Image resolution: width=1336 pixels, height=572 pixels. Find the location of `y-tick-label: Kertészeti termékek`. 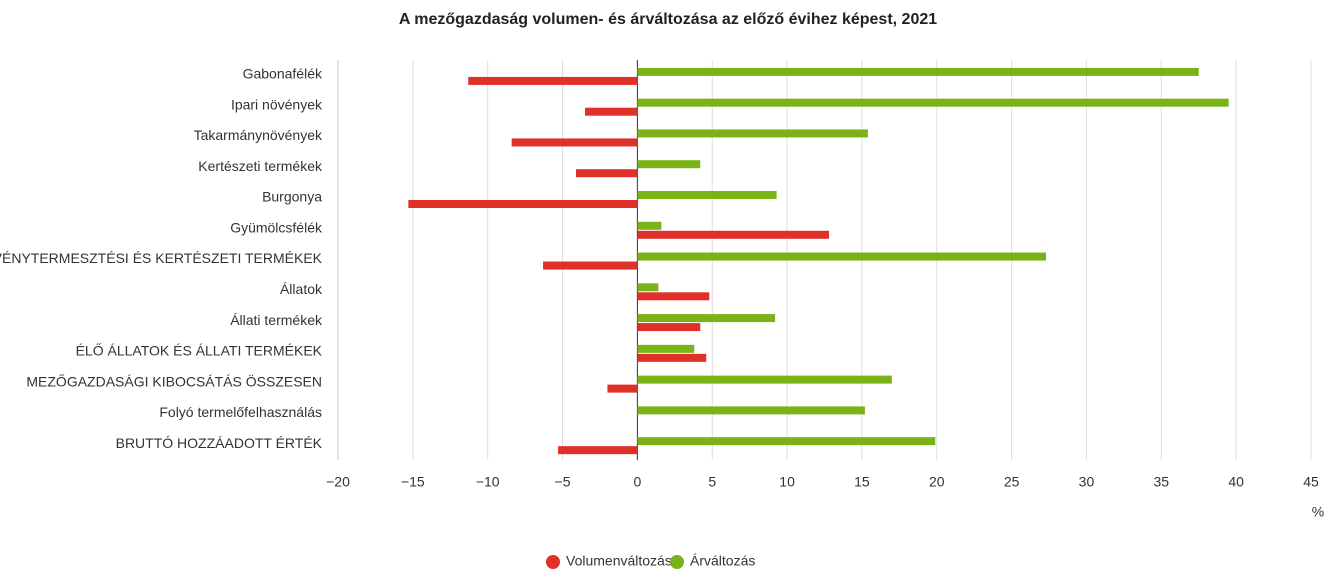

y-tick-label: Kertészeti termékek is located at coordinates (260, 166).